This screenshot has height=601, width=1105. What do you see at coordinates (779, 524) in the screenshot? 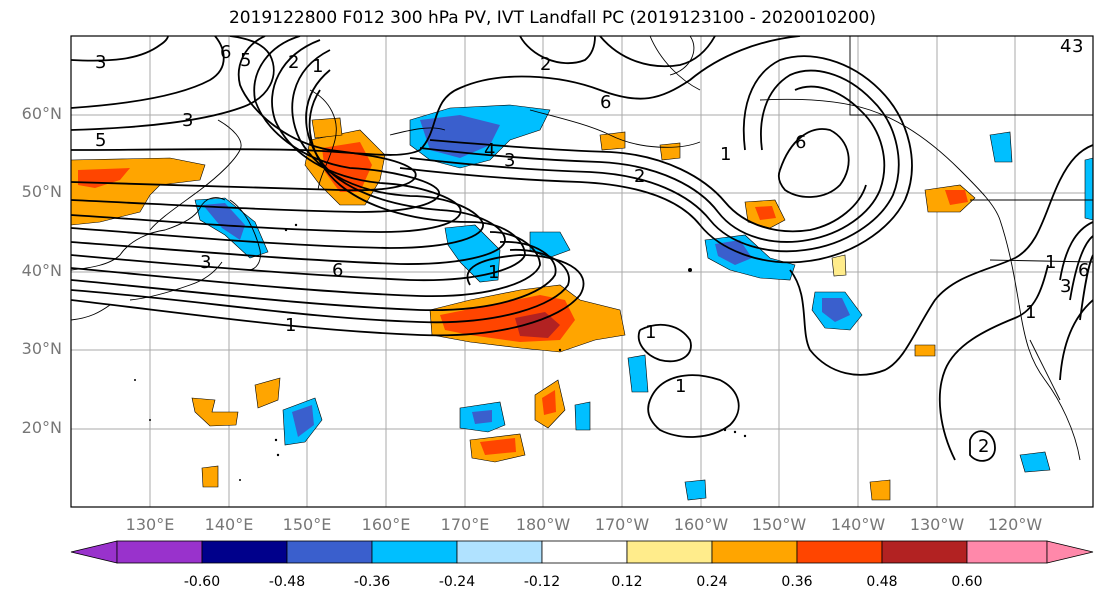
I see `lon-label-150w: 150°W` at bounding box center [779, 524].